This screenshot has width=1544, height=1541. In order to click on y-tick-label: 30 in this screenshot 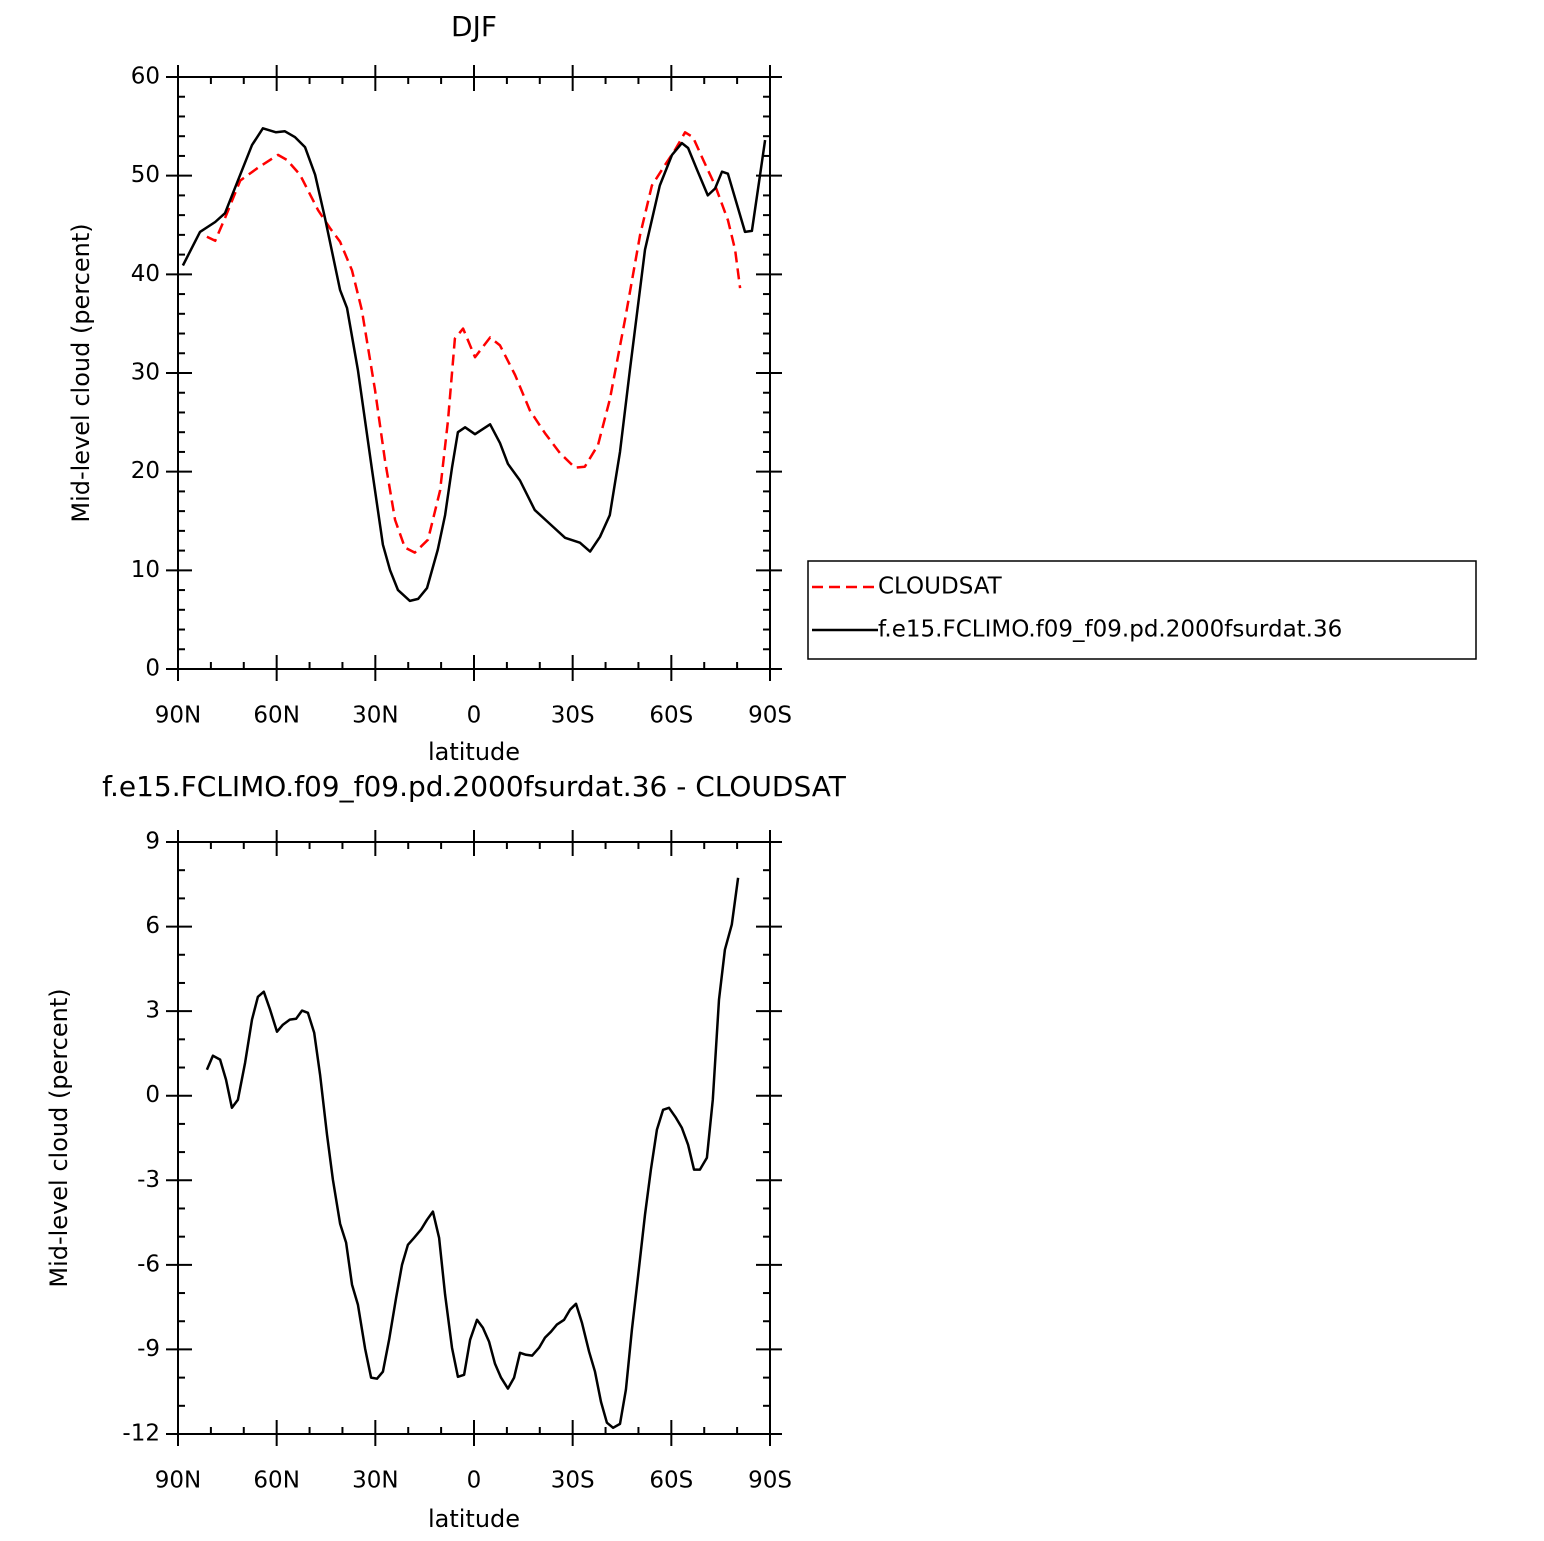, I will do `click(145, 373)`.